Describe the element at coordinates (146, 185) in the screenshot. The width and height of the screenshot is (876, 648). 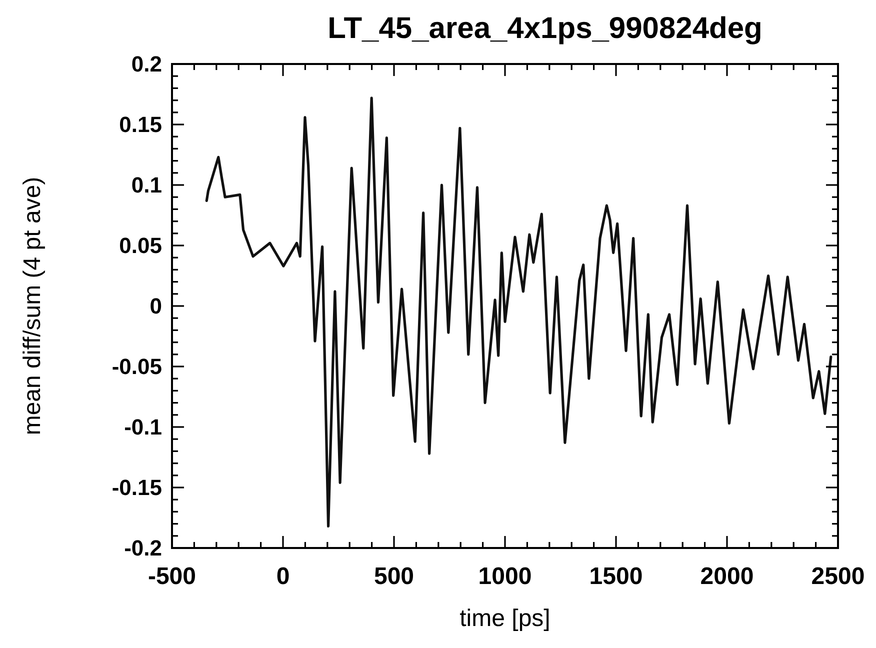
I see `y-tick-label: 0.1` at that location.